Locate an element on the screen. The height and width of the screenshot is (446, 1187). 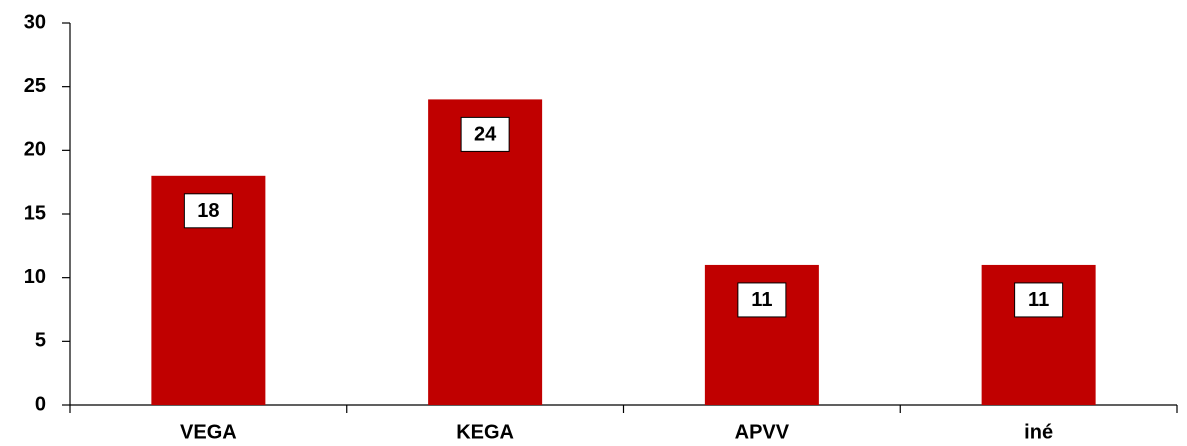
y-tick-label: 10 is located at coordinates (35, 277).